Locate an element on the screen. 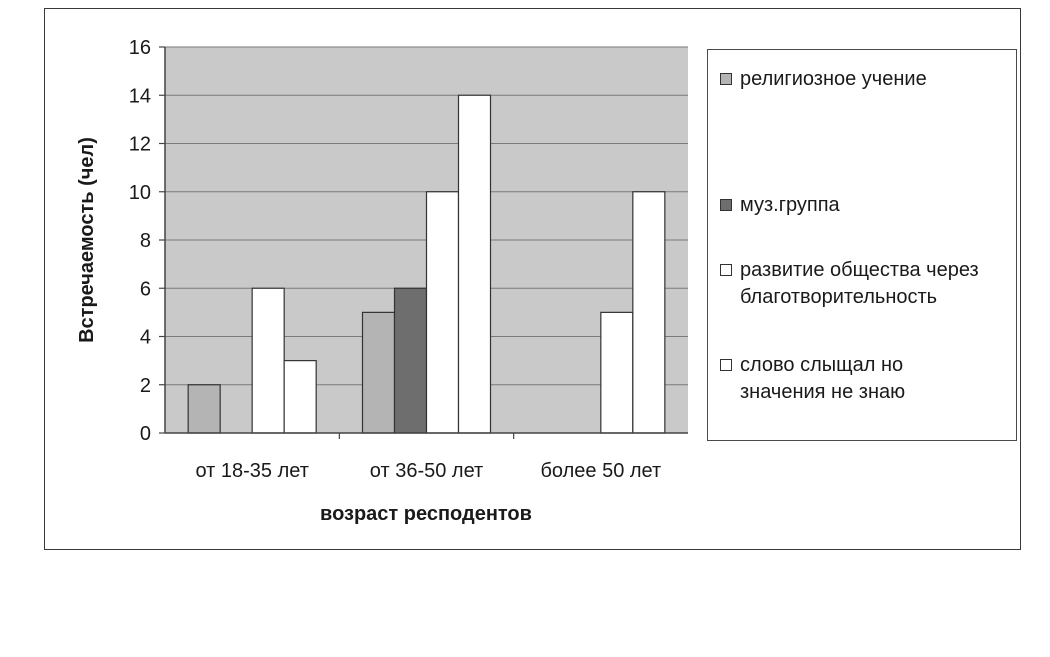 Image resolution: width=1050 pixels, height=657 pixels. legend-item-heard-word: слово слыщал но значения не знаю is located at coordinates (866, 379).